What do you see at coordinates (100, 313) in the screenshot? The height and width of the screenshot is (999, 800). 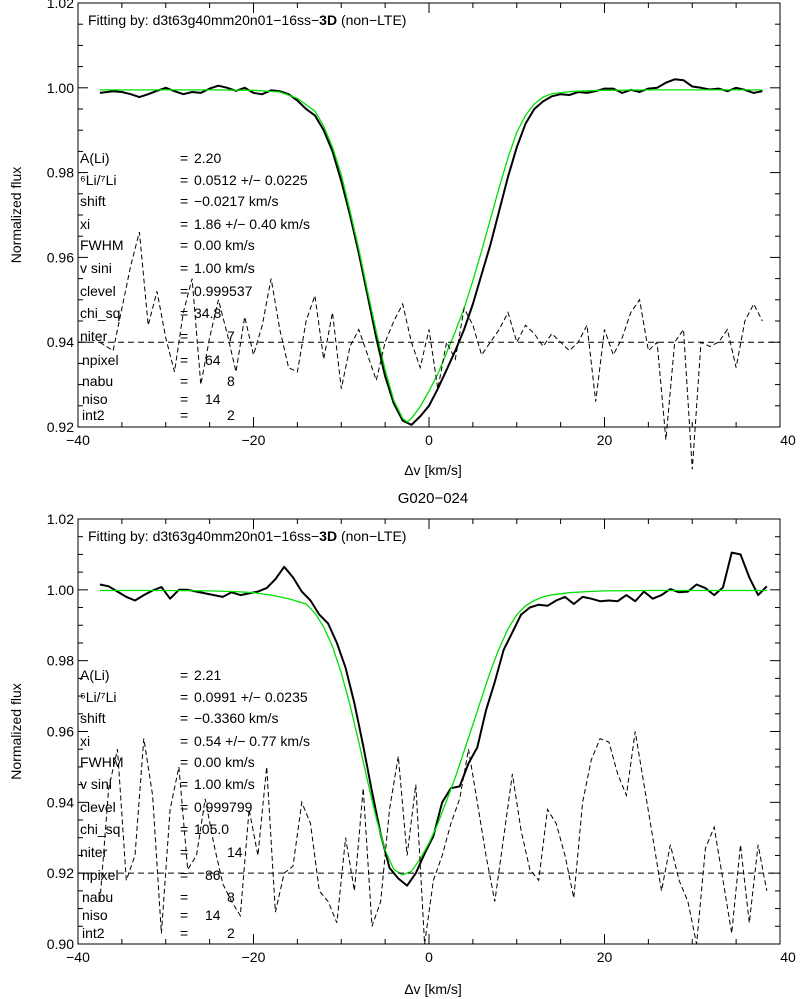 I see `panel-1-param-name: chi_sq` at bounding box center [100, 313].